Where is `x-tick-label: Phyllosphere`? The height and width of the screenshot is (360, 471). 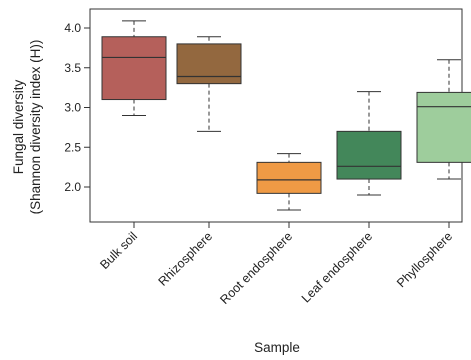
x-tick-label: Phyllosphere is located at coordinates (424, 259).